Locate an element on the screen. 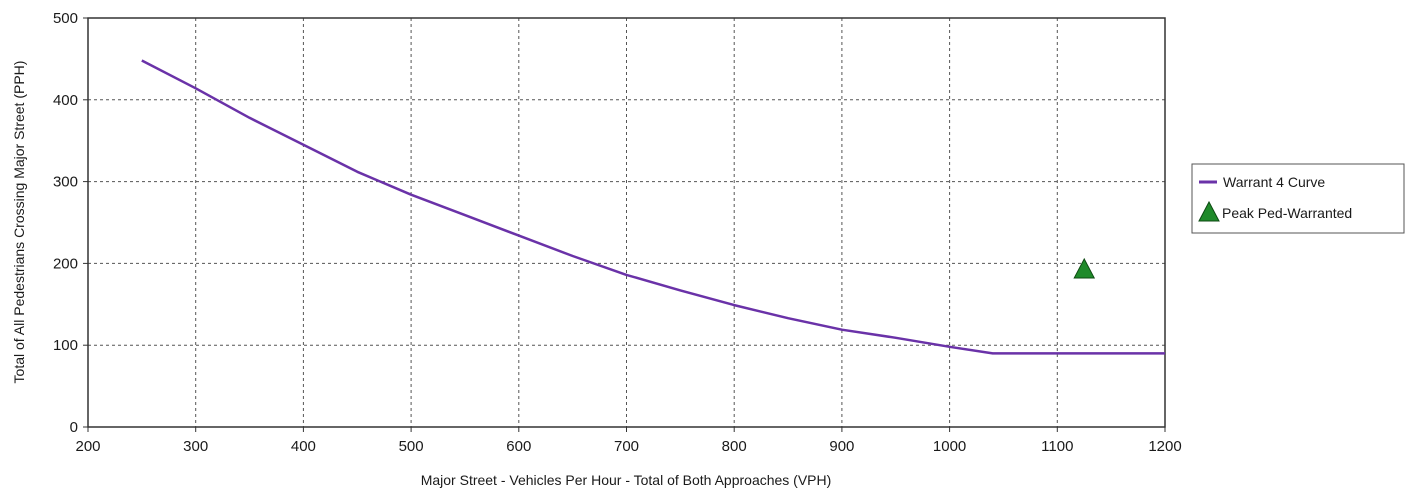  x-tick-label: 700 is located at coordinates (626, 446).